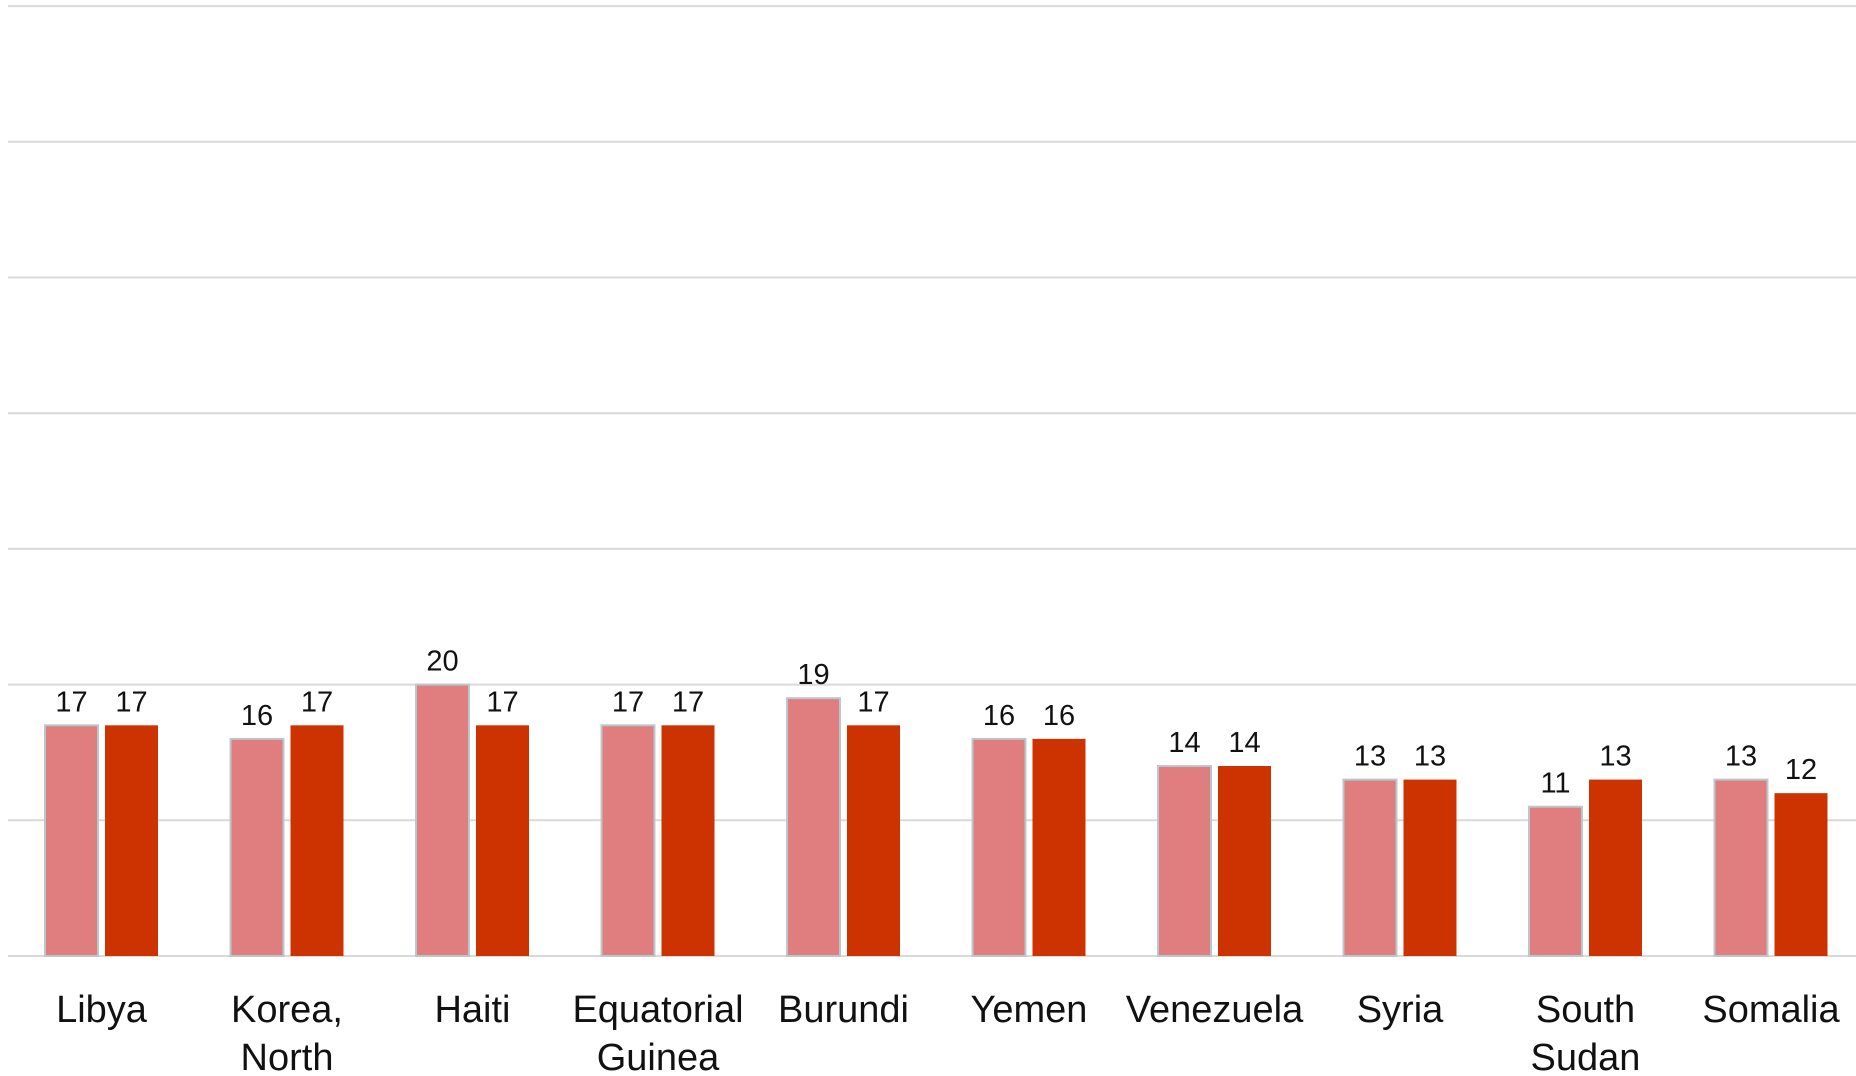 The width and height of the screenshot is (1856, 1076). I want to click on category-label-line: Syria, so click(1400, 1010).